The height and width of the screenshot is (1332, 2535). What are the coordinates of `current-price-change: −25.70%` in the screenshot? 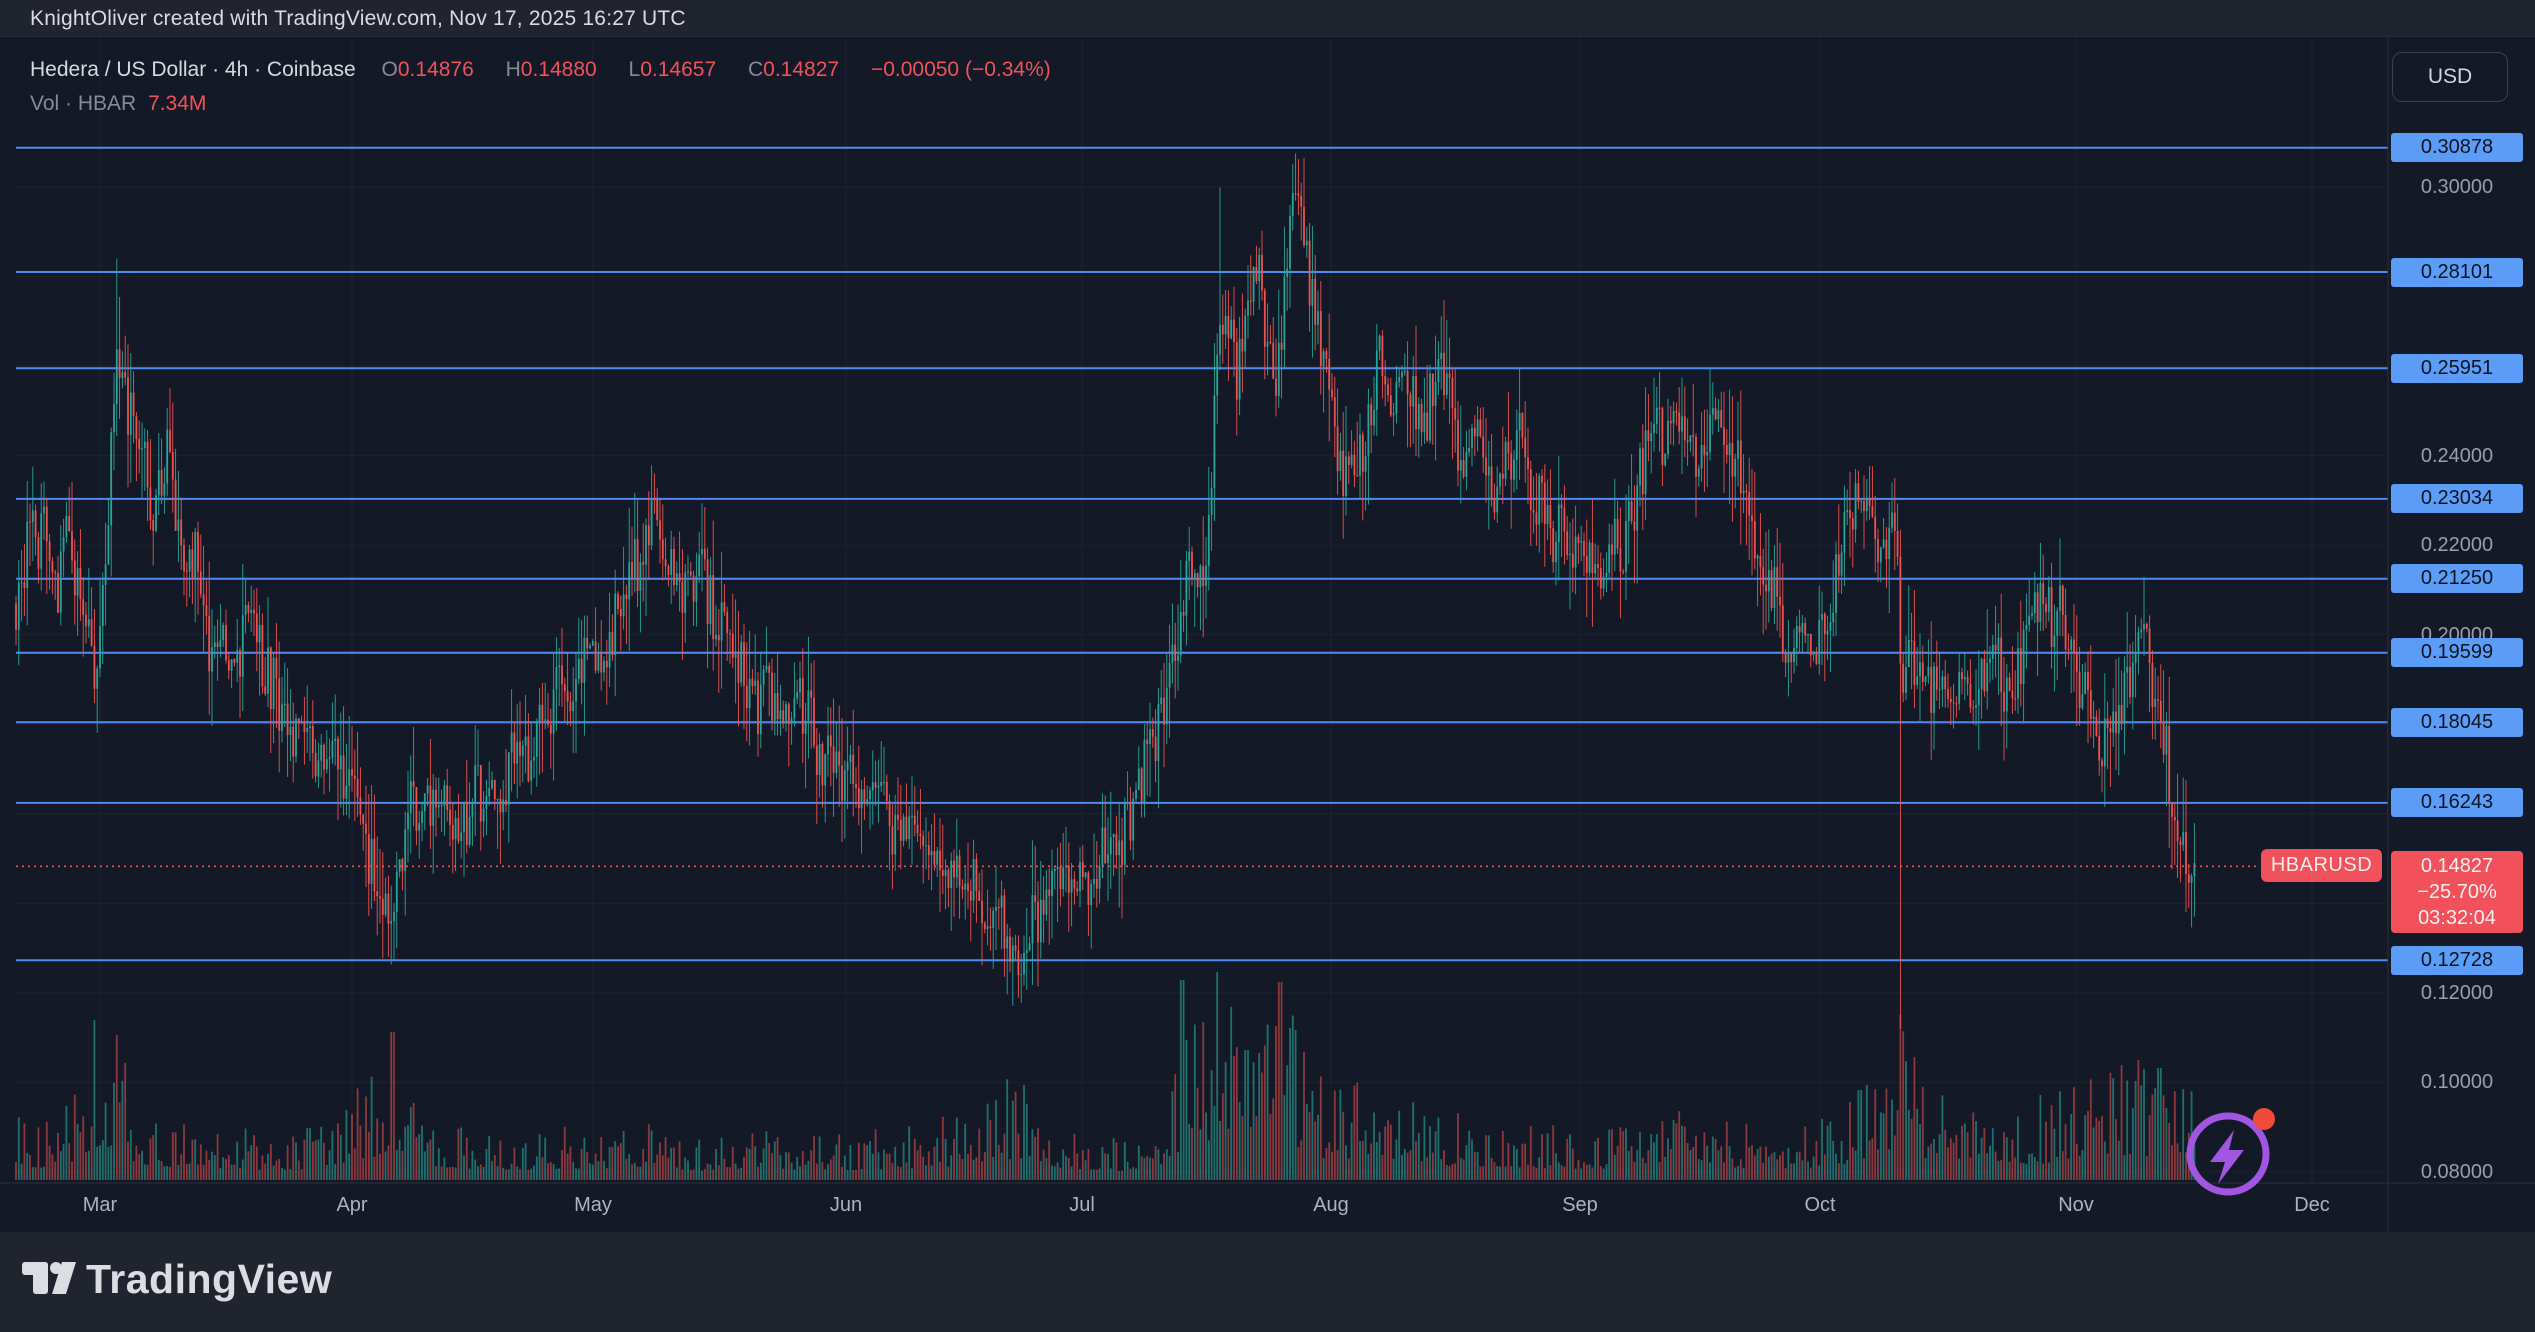 It's located at (2457, 892).